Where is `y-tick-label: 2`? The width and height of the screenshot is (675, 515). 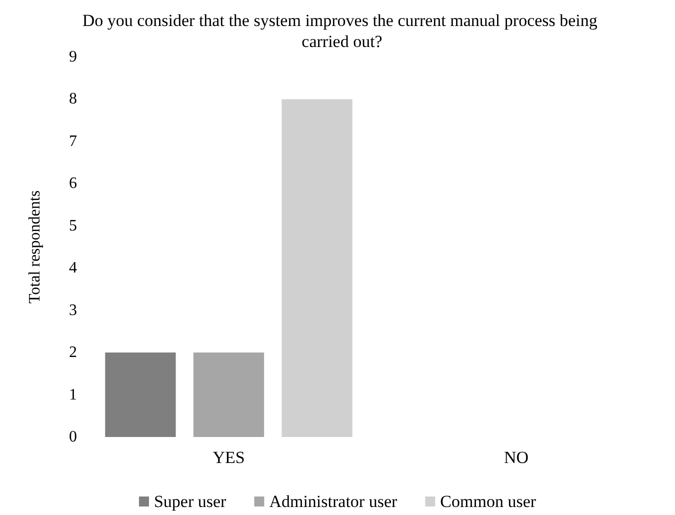 y-tick-label: 2 is located at coordinates (73, 353).